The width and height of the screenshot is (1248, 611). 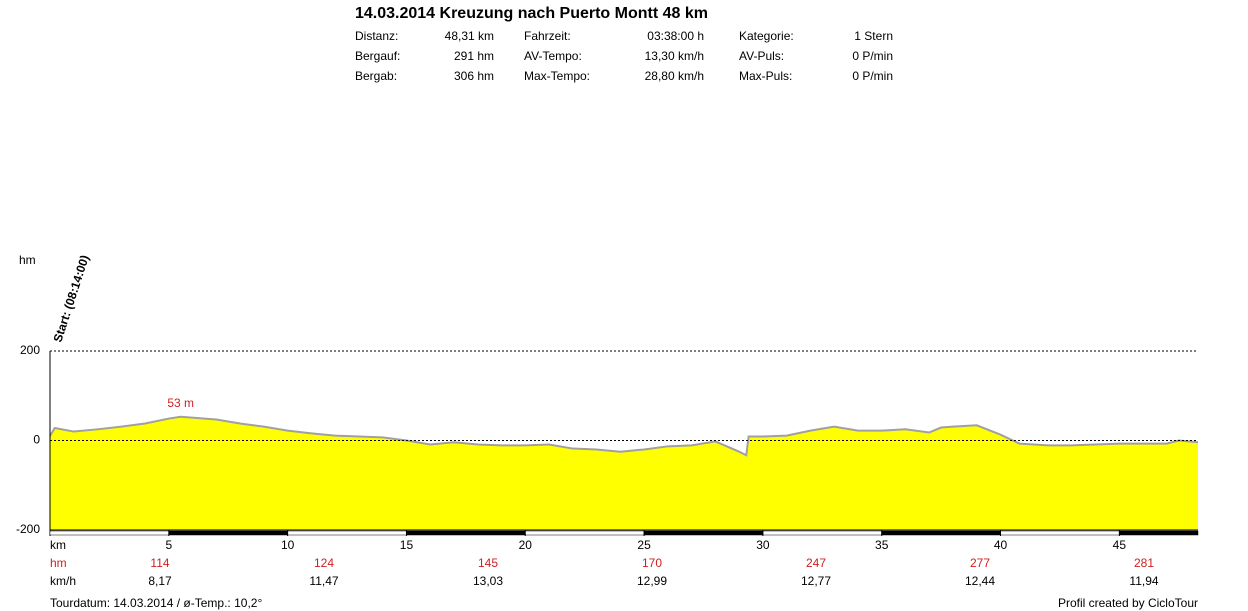 I want to click on stat-label: Kategorie:, so click(x=766, y=36).